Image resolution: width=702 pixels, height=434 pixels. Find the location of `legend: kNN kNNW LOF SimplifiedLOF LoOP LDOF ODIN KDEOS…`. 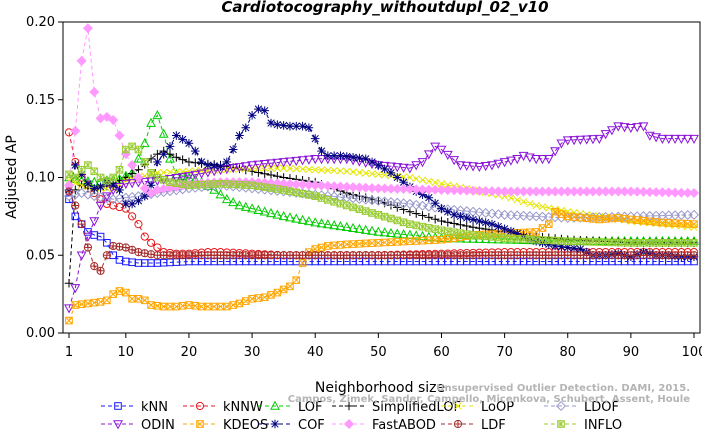

legend: kNN kNNW LOF SimplifiedLOF LoOP LDOF ODIN KDEOS… is located at coordinates (361, 416).